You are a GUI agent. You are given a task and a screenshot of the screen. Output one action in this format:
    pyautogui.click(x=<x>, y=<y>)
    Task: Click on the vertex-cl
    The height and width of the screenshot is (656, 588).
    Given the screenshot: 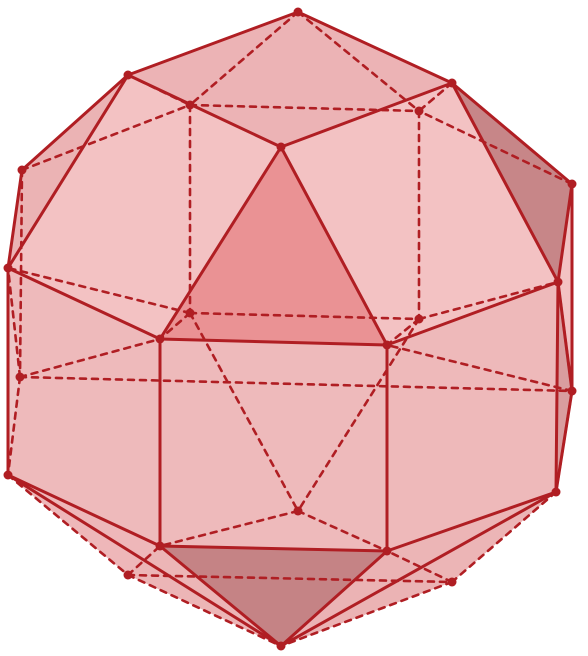 What is the action you would take?
    pyautogui.click(x=160, y=339)
    